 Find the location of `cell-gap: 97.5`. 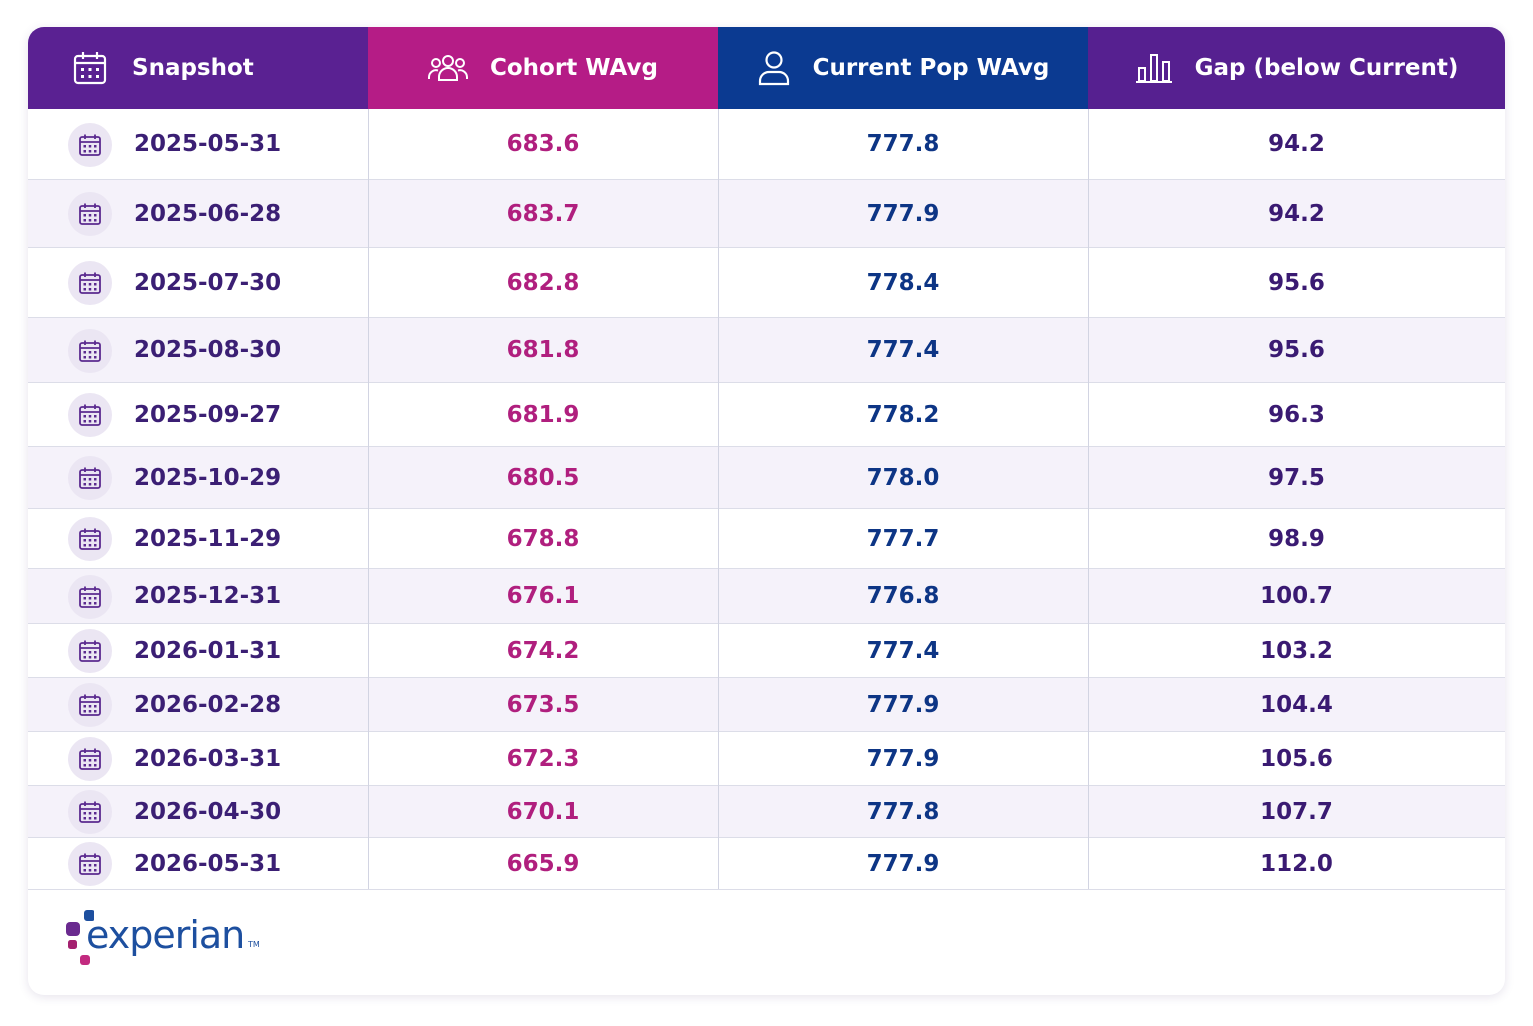

cell-gap: 97.5 is located at coordinates (1296, 477).